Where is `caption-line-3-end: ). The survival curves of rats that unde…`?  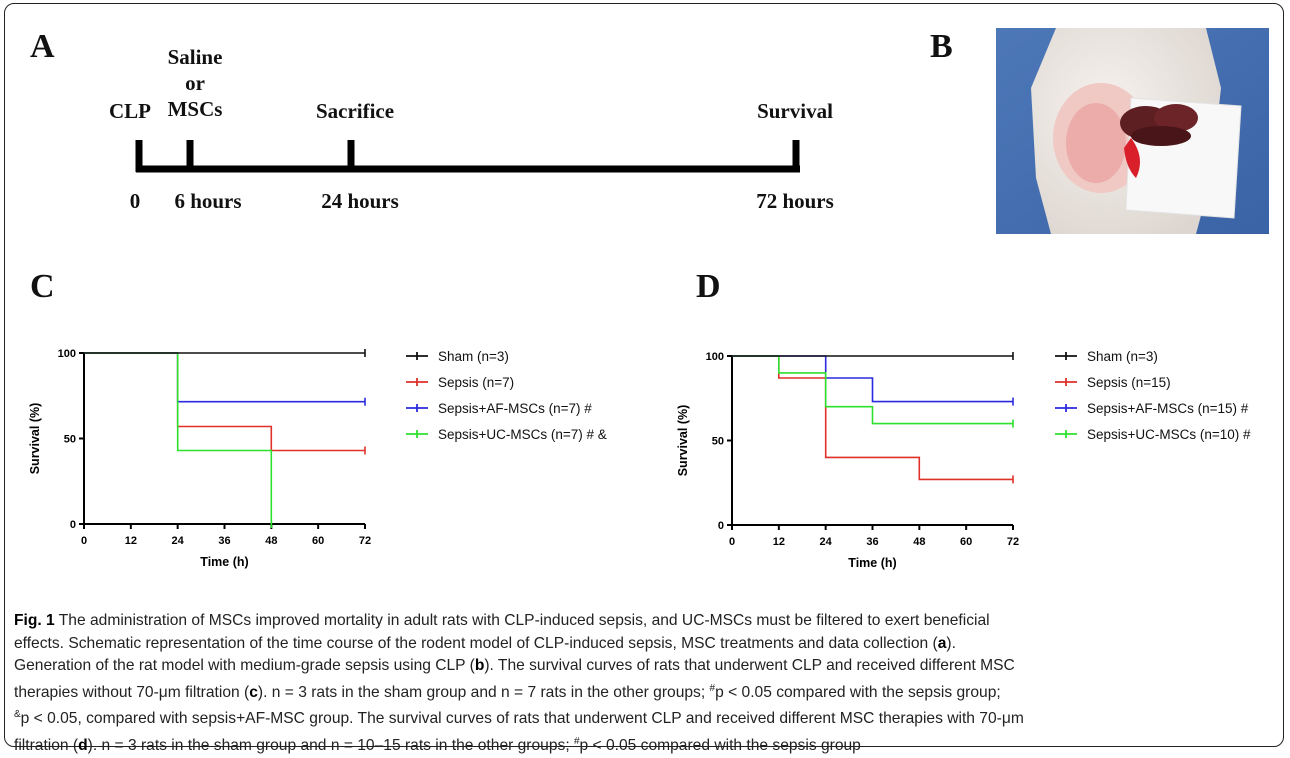 caption-line-3-end: ). The survival curves of rats that unde… is located at coordinates (749, 665).